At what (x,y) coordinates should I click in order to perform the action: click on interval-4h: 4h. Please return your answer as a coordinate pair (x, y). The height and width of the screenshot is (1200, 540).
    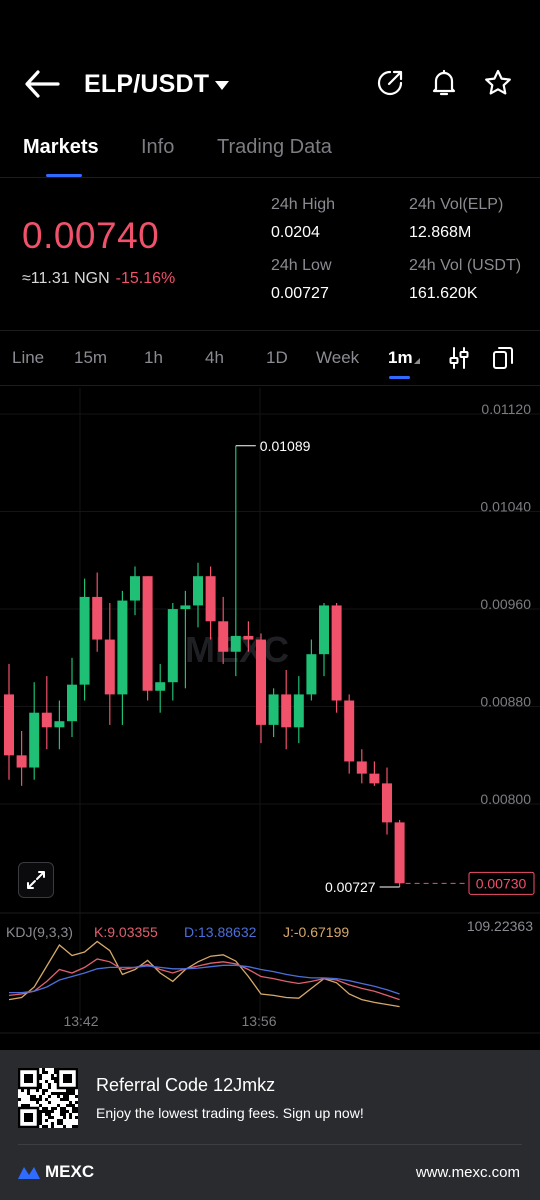
    Looking at the image, I should click on (214, 357).